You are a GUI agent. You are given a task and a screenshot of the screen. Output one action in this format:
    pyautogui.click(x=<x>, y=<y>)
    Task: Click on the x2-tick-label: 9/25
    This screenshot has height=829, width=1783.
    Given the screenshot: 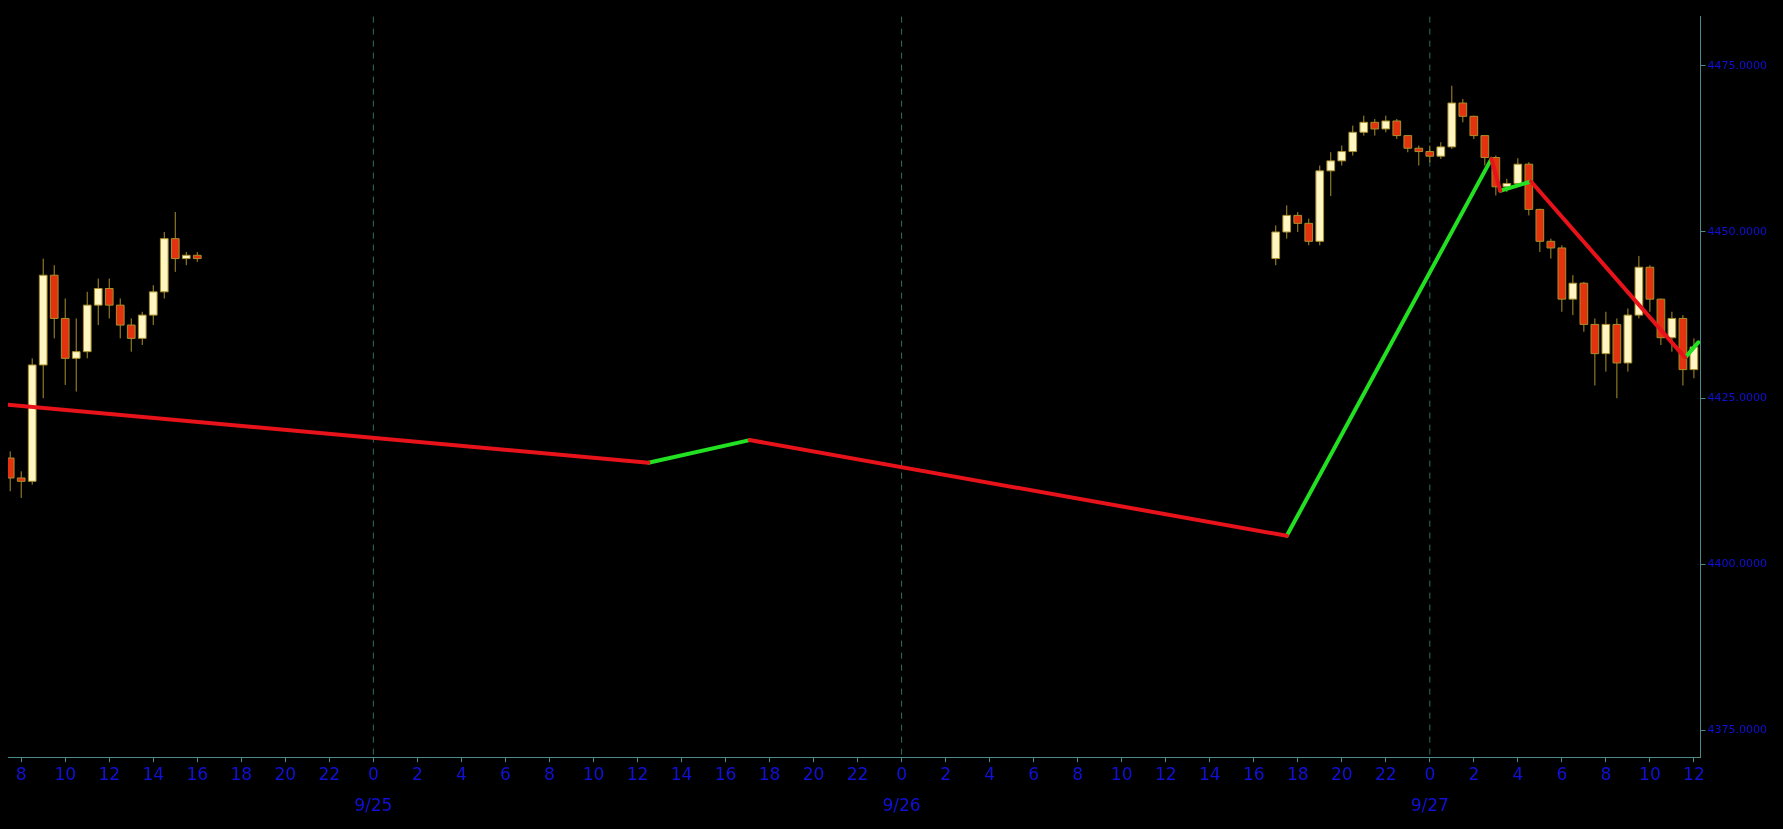 What is the action you would take?
    pyautogui.click(x=373, y=805)
    